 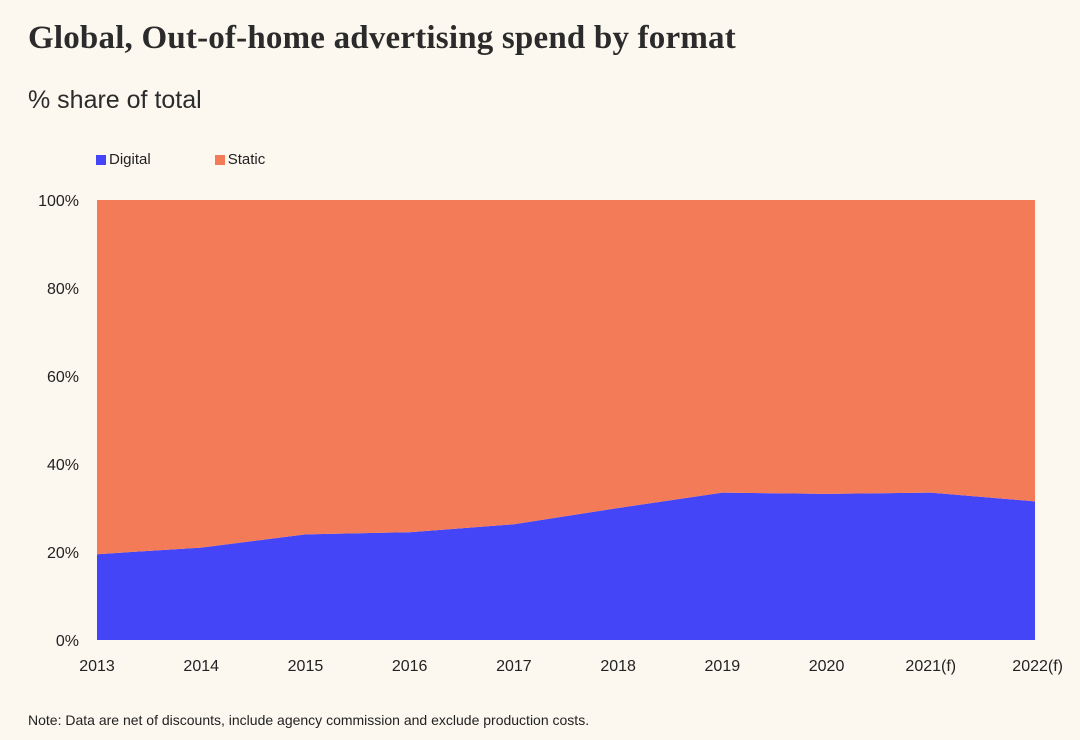 I want to click on y-tick-label: 100%, so click(x=58, y=201).